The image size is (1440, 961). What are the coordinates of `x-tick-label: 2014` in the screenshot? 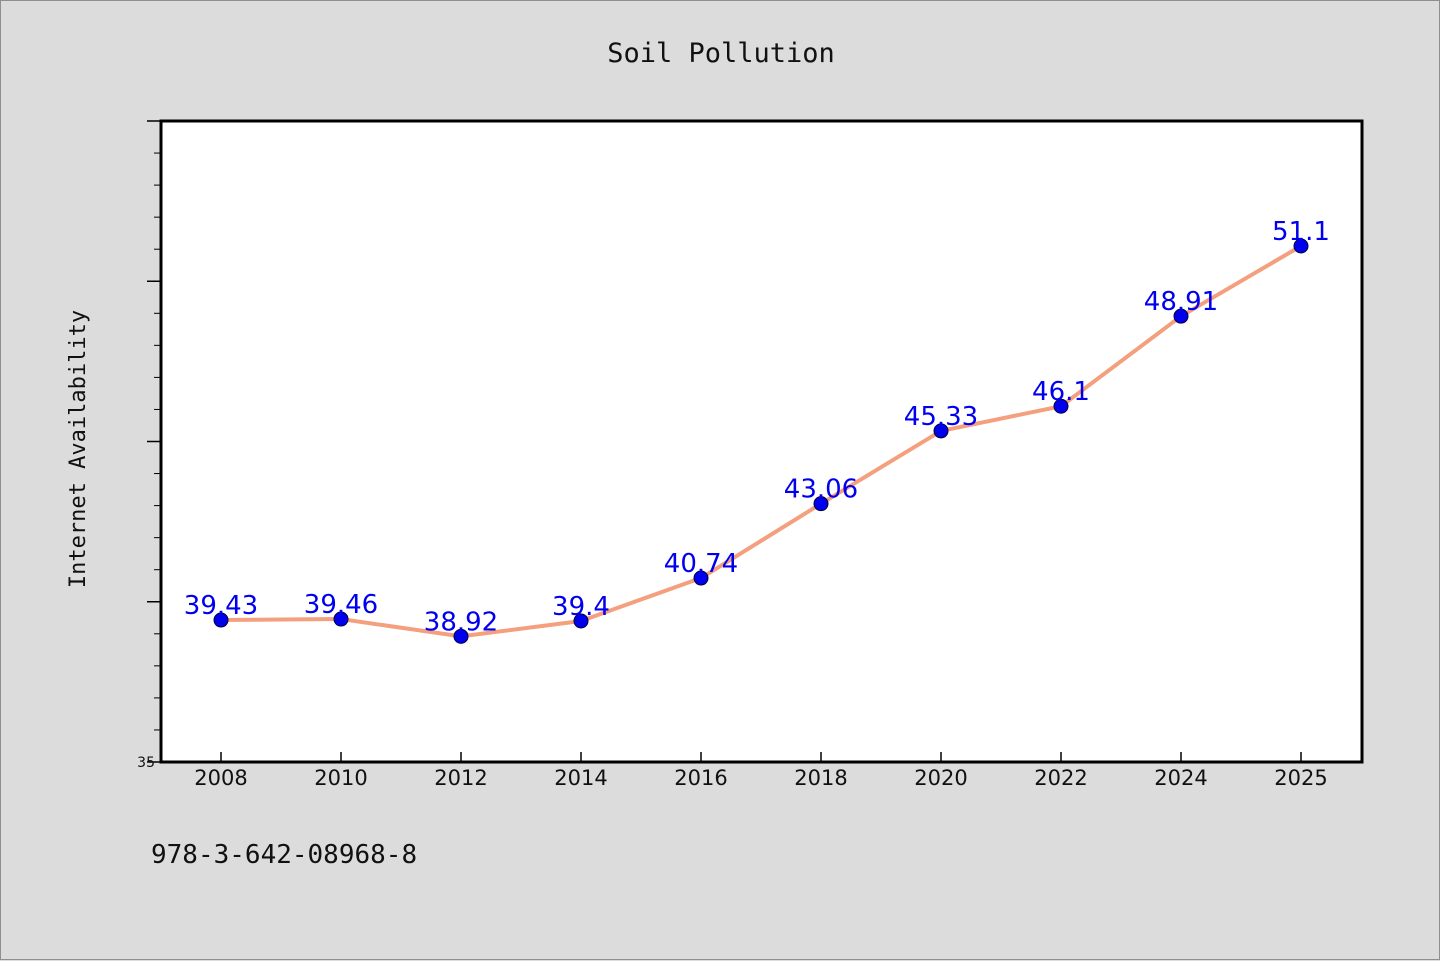 It's located at (580, 778).